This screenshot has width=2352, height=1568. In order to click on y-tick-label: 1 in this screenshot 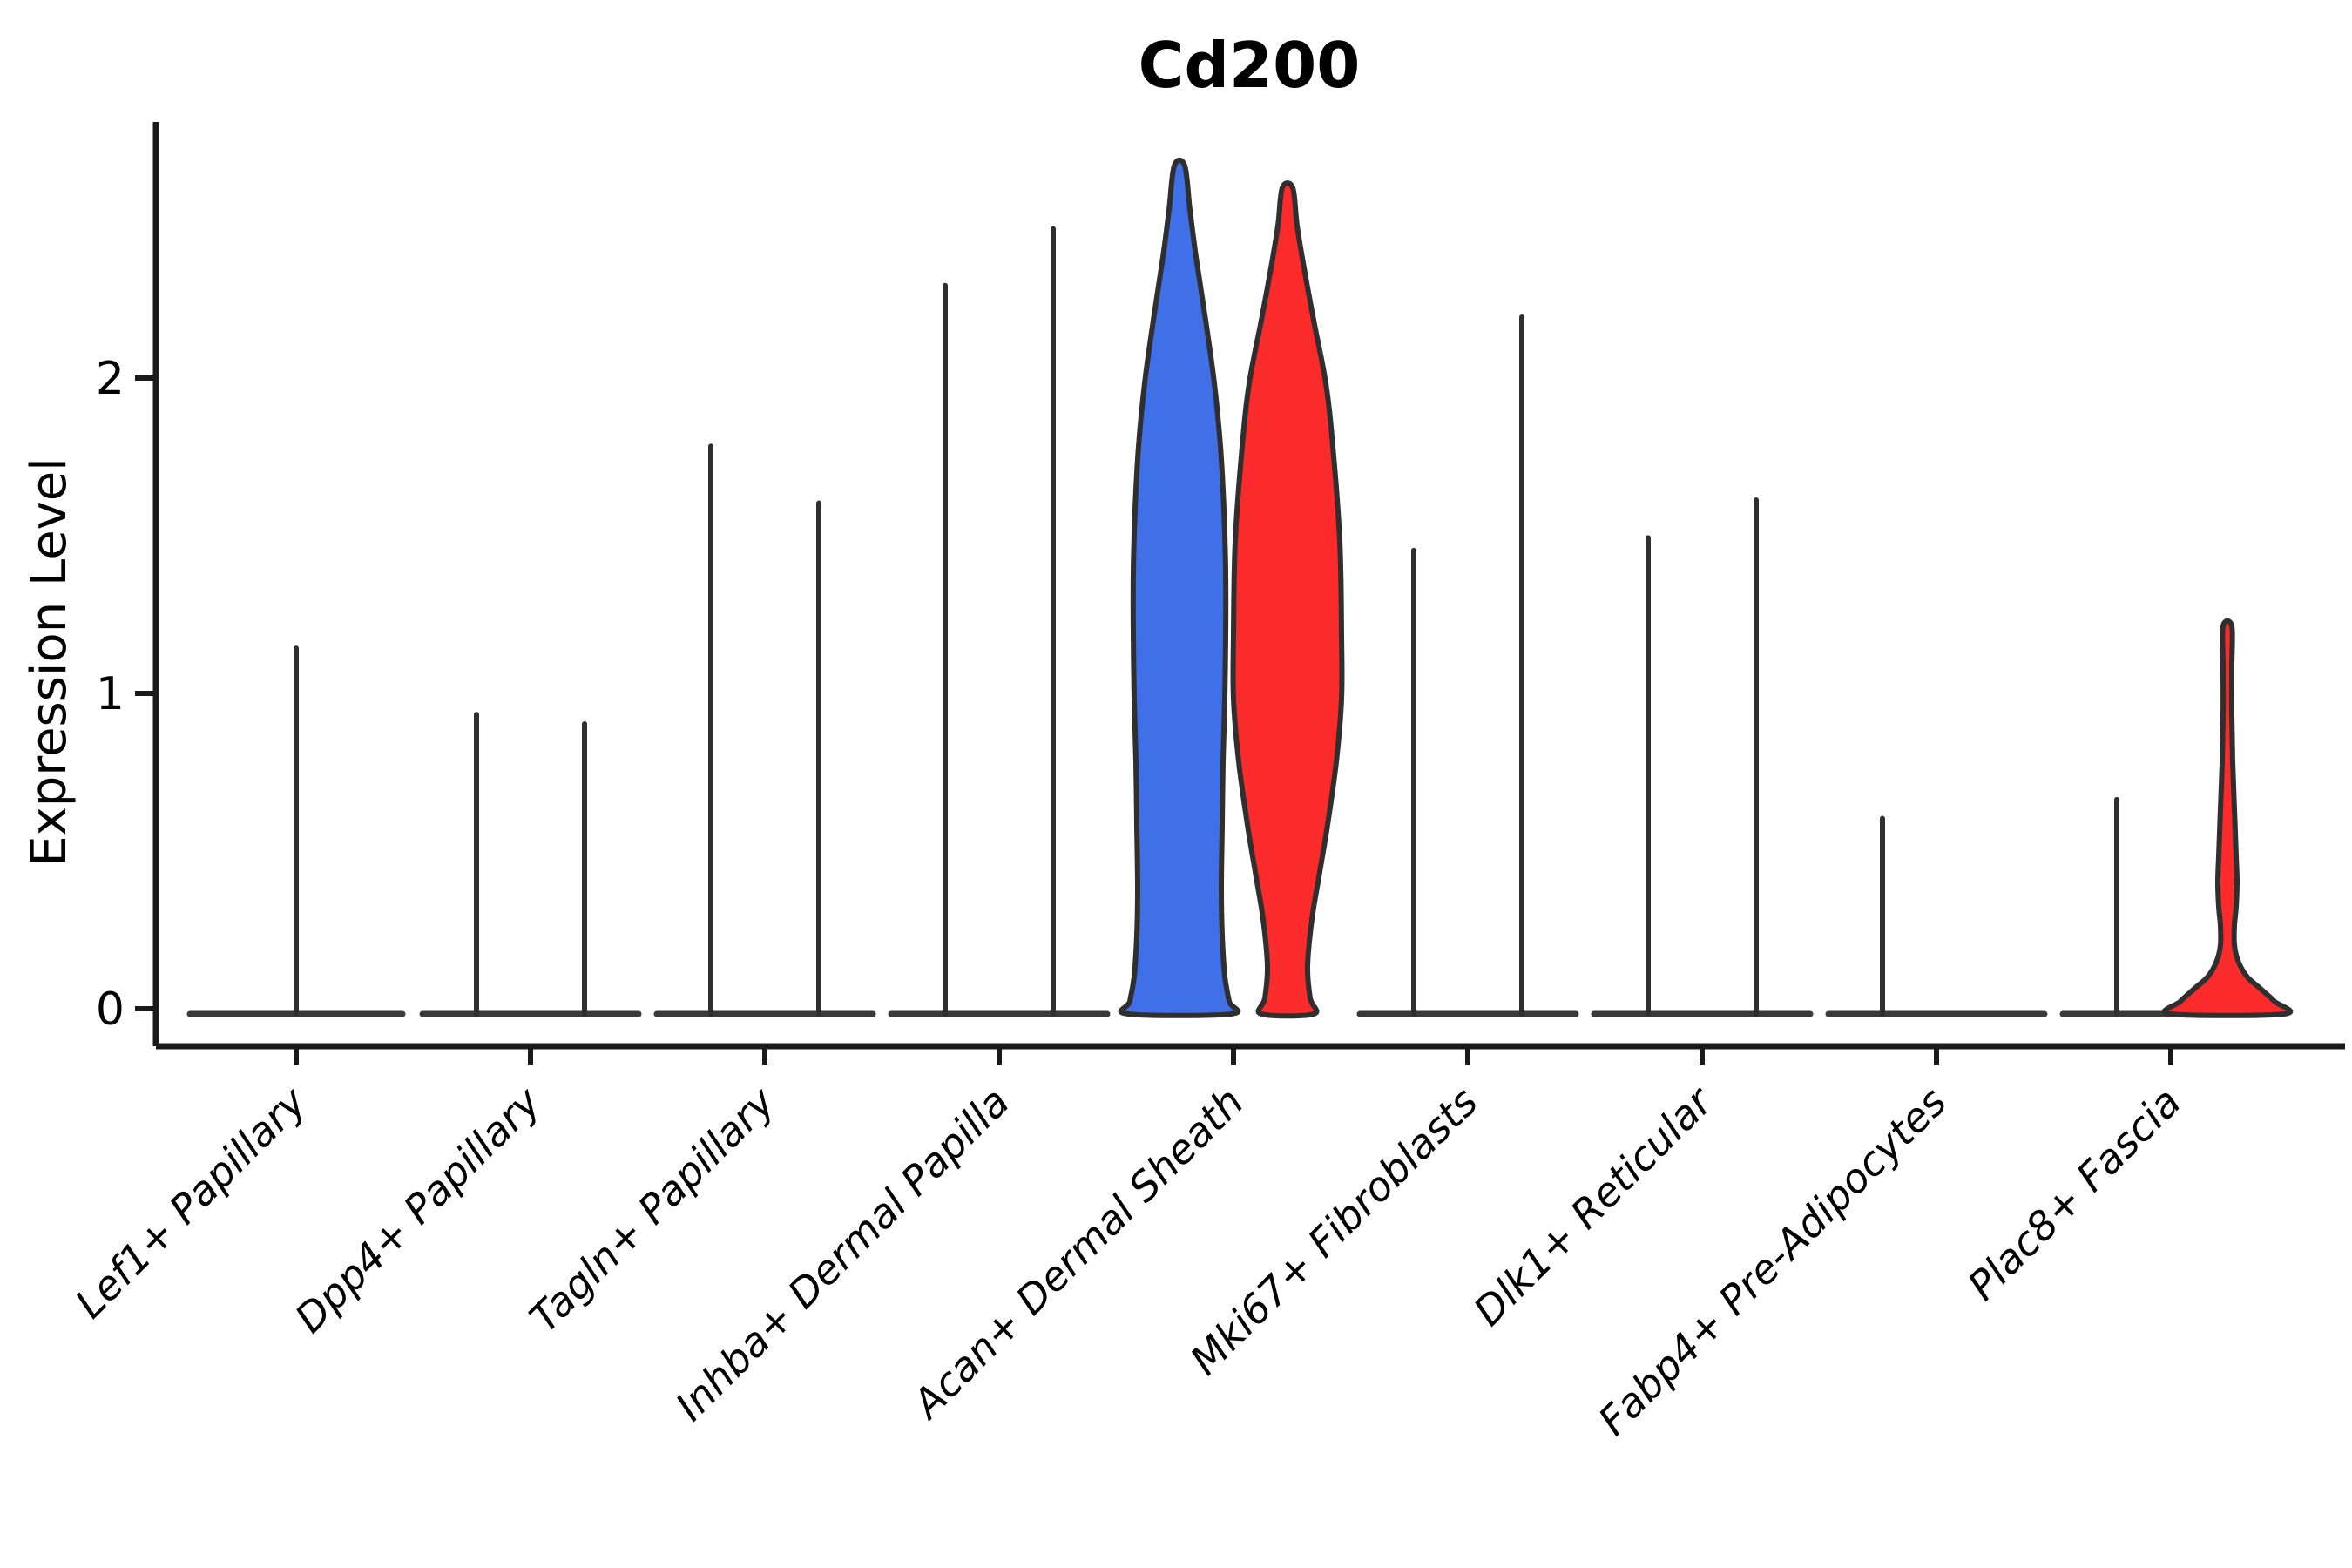, I will do `click(110, 694)`.